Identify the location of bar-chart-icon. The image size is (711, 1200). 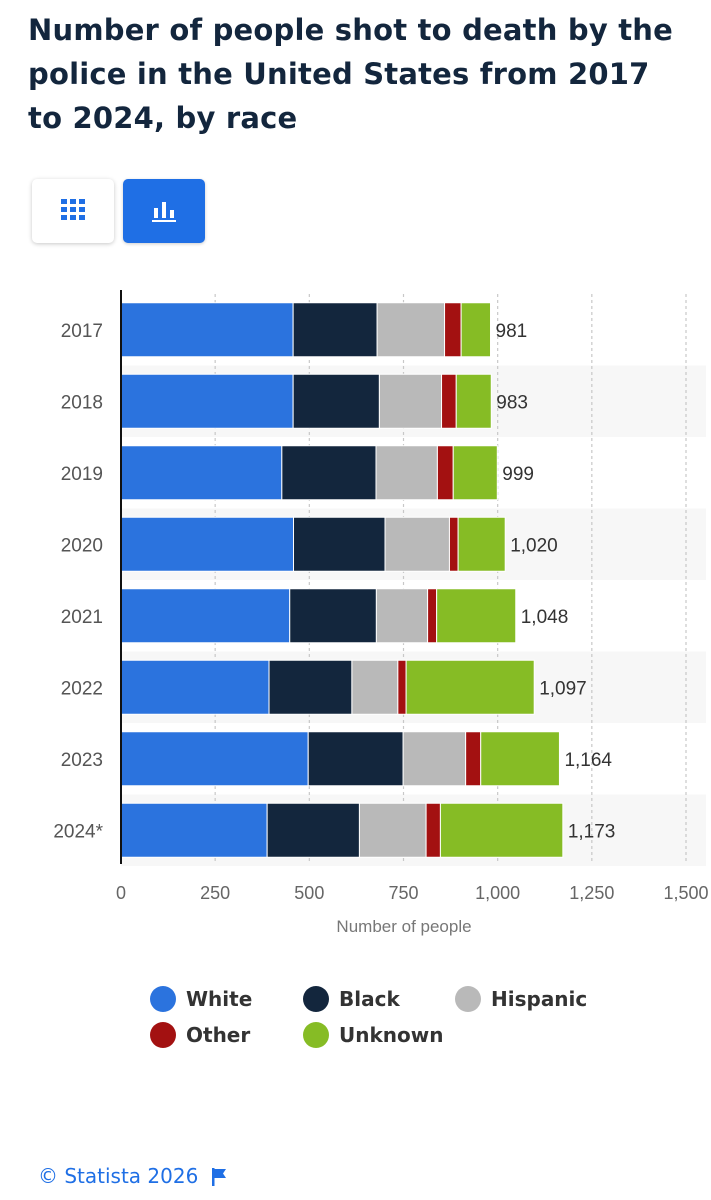
(164, 212).